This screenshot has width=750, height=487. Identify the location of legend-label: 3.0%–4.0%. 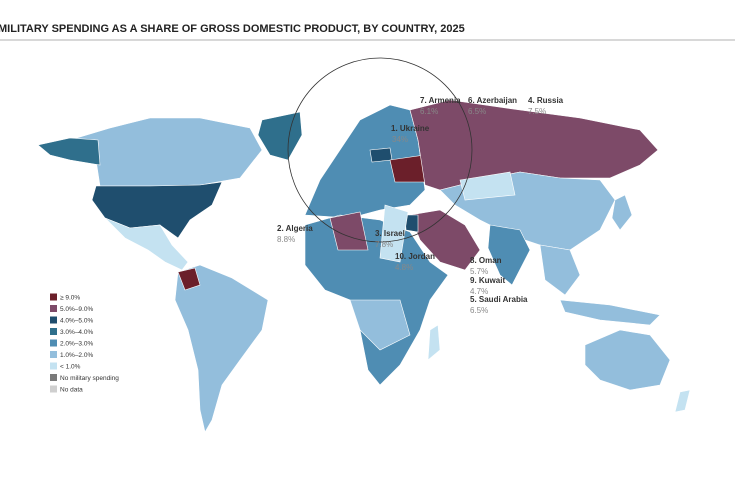
(76, 332).